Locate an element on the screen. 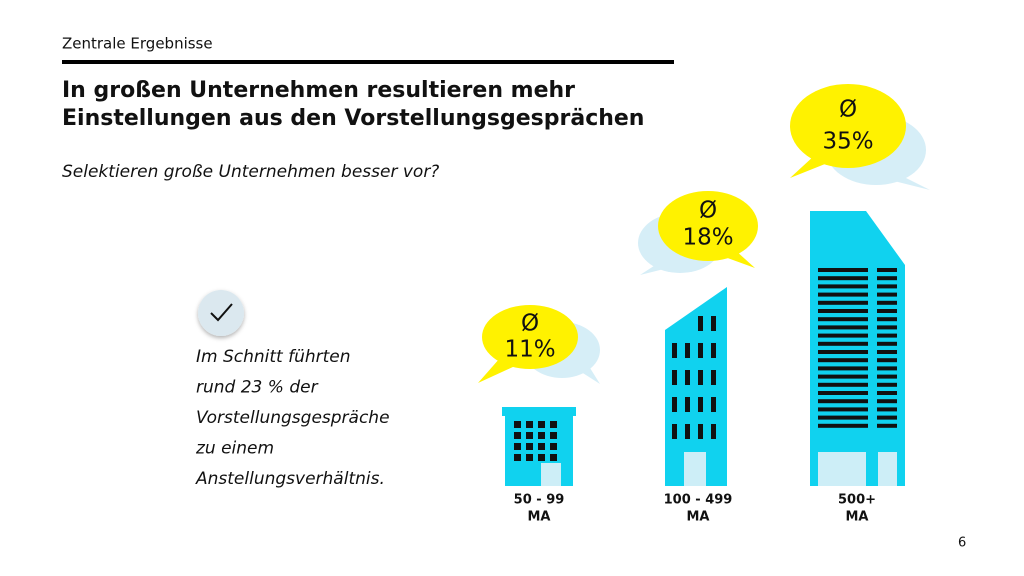 The height and width of the screenshot is (576, 1024). bubble-text: 35% is located at coordinates (847, 142).